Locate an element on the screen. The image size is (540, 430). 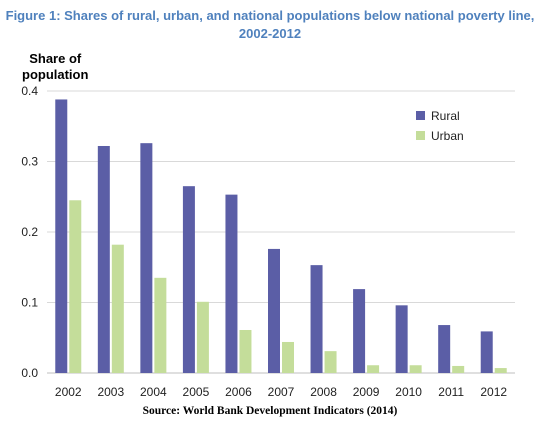
x-tick-label: 2008 is located at coordinates (323, 392).